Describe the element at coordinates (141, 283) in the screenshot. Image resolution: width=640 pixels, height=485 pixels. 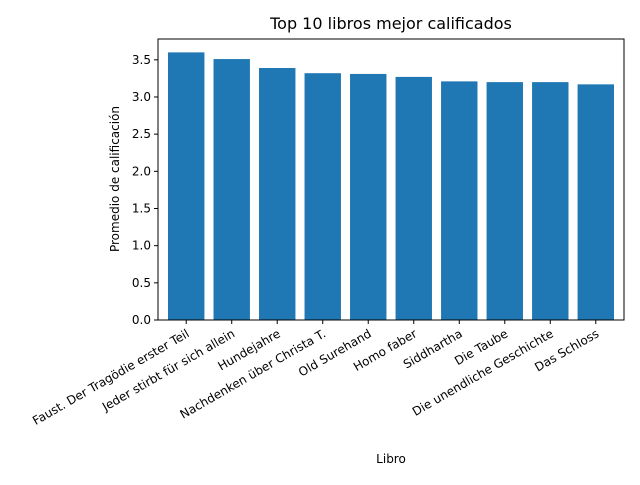
I see `y-tick-label: 0.5` at that location.